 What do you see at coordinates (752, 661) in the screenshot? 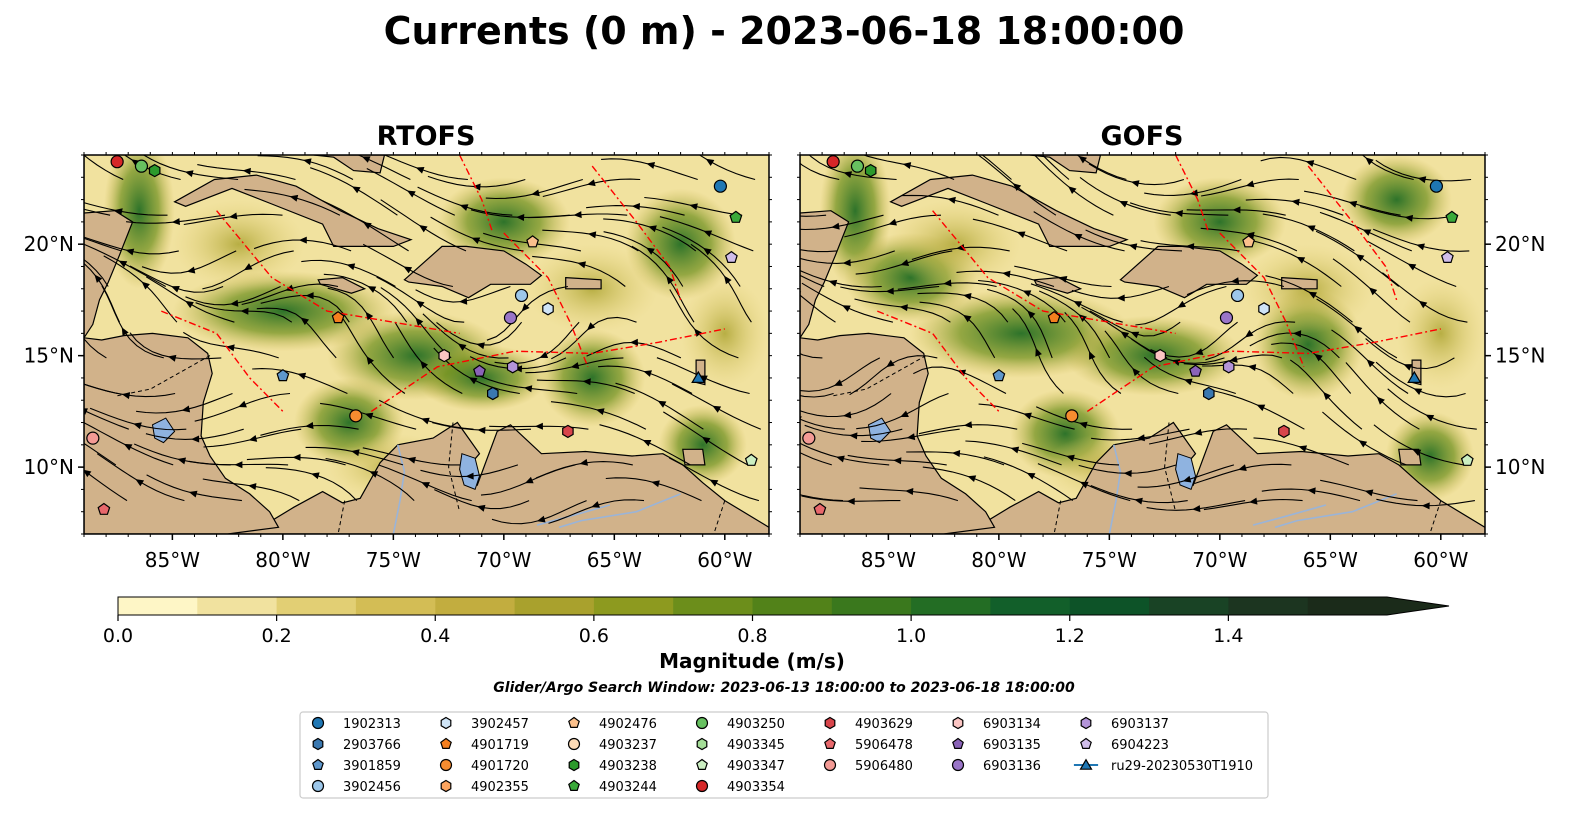
I see `colorbar-label: Magnitude (m/s)` at bounding box center [752, 661].